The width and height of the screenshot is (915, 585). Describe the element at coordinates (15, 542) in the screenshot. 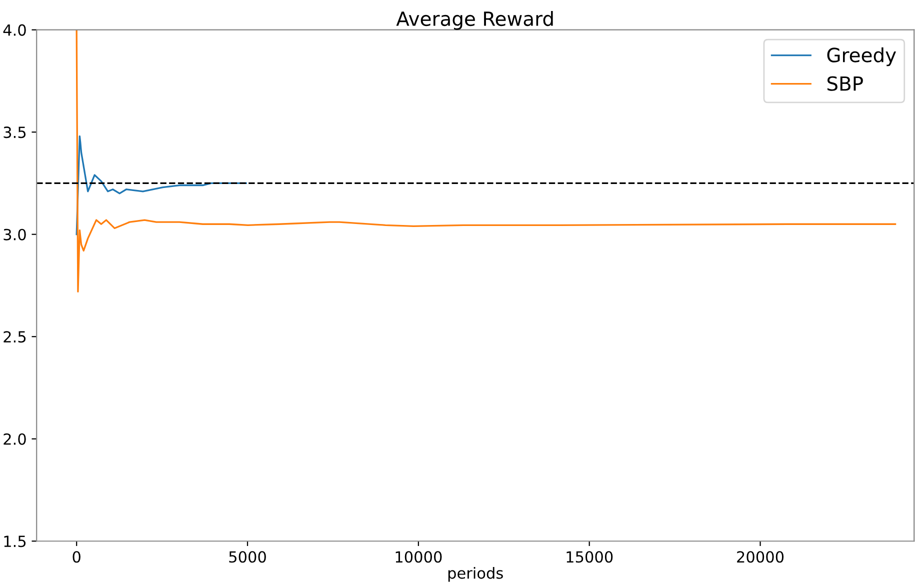

I see `y-tick-label: 1.5` at that location.